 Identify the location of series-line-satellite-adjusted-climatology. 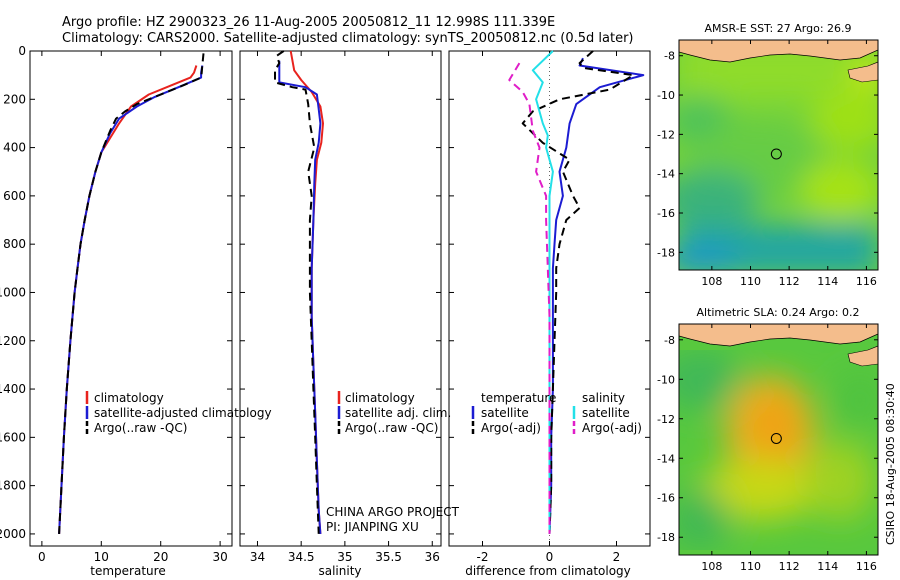
(131, 299).